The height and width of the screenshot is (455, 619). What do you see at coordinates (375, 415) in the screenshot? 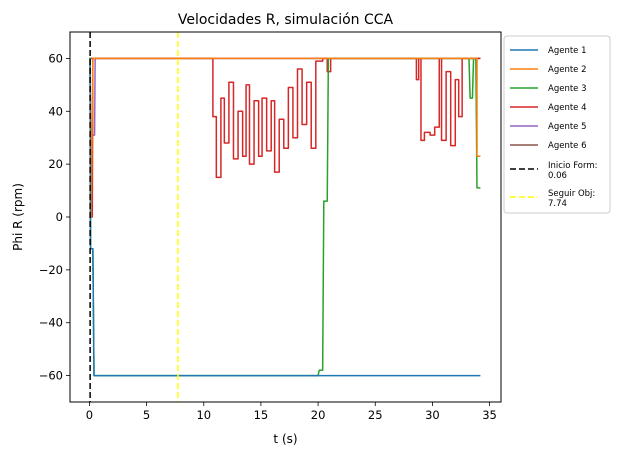
I see `x-tick-label: 25` at bounding box center [375, 415].